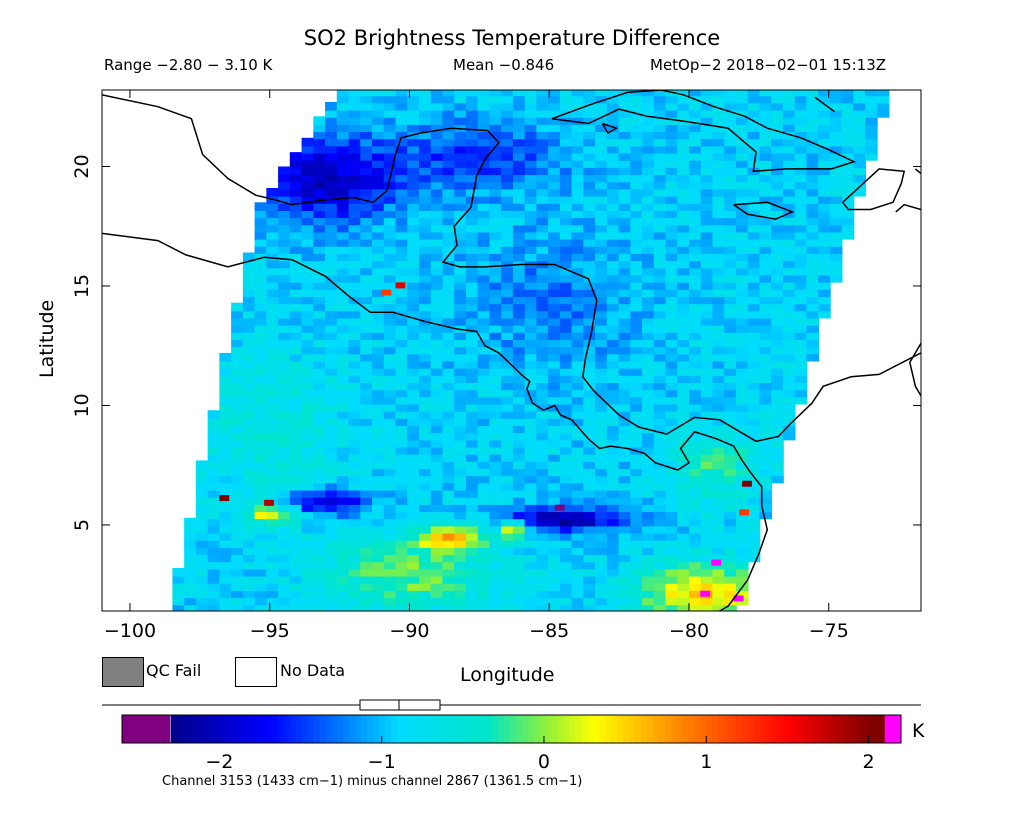 Image resolution: width=1024 pixels, height=813 pixels. I want to click on coastline, so click(915, 369).